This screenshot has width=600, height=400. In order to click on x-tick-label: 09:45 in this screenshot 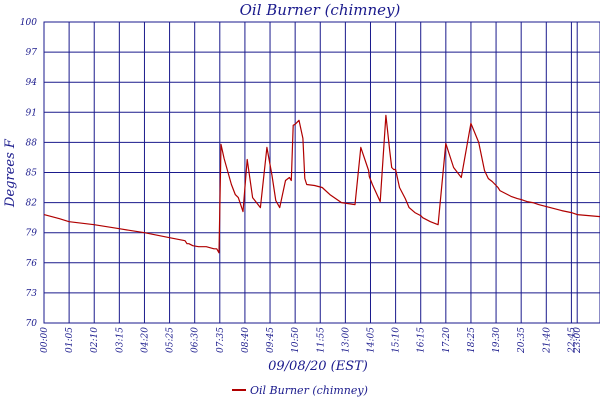, I will do `click(271, 340)`.